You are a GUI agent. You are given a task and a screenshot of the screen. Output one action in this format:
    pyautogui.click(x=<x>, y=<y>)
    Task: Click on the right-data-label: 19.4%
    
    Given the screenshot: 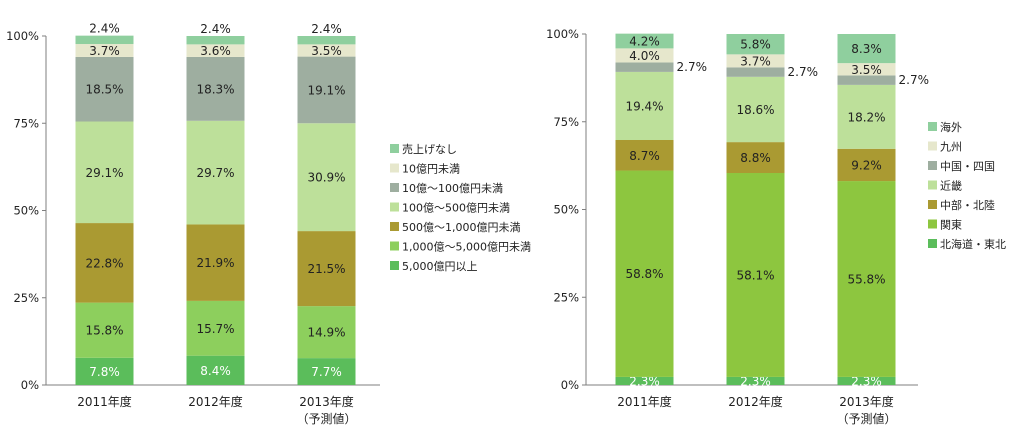 What is the action you would take?
    pyautogui.click(x=644, y=106)
    